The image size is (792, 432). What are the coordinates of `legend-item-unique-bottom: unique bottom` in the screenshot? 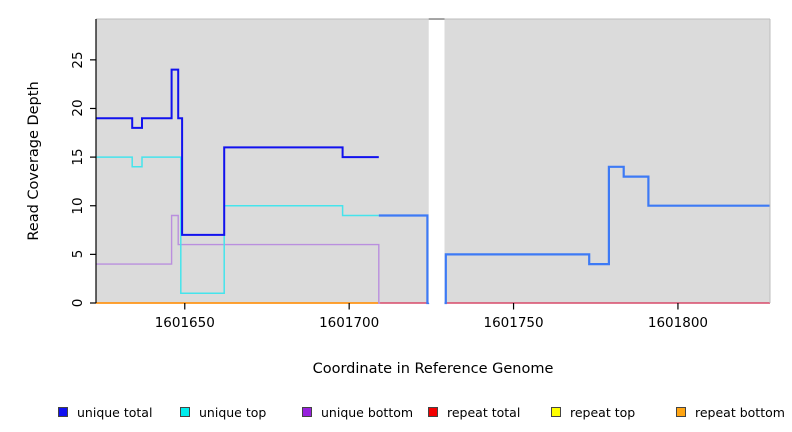 It's located at (357, 412).